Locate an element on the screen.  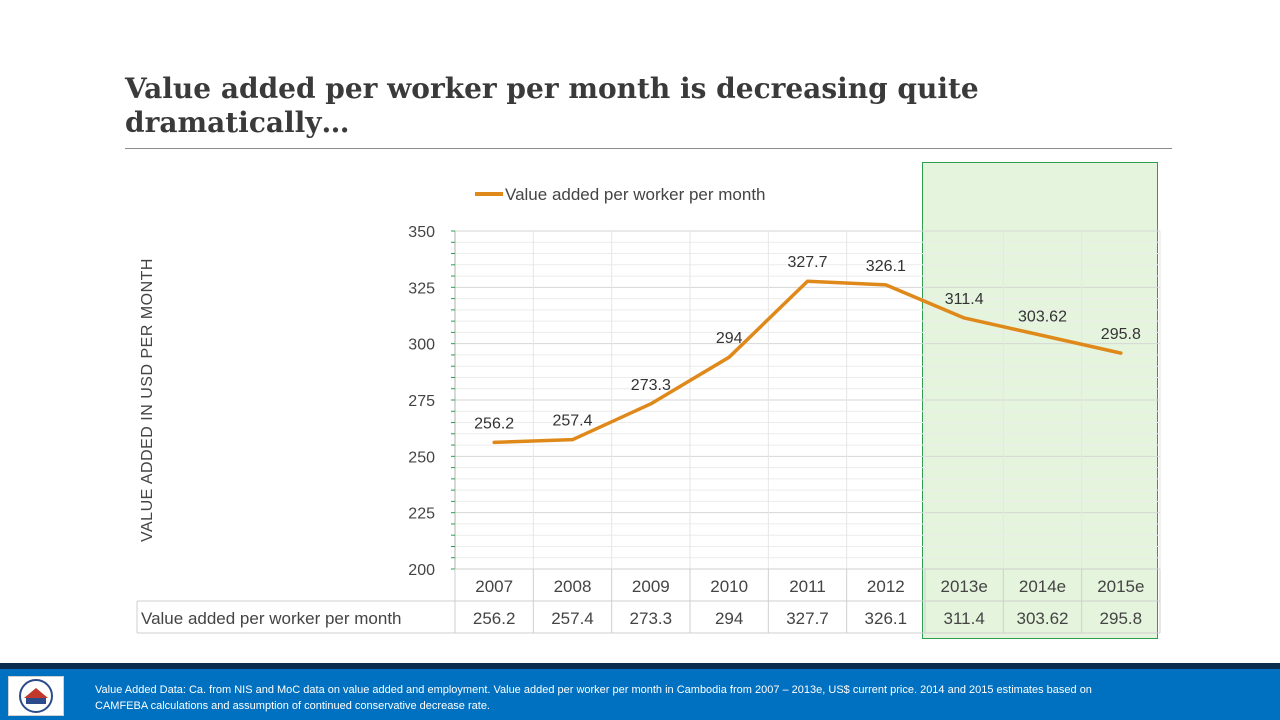
data-label: 326.1 is located at coordinates (886, 266).